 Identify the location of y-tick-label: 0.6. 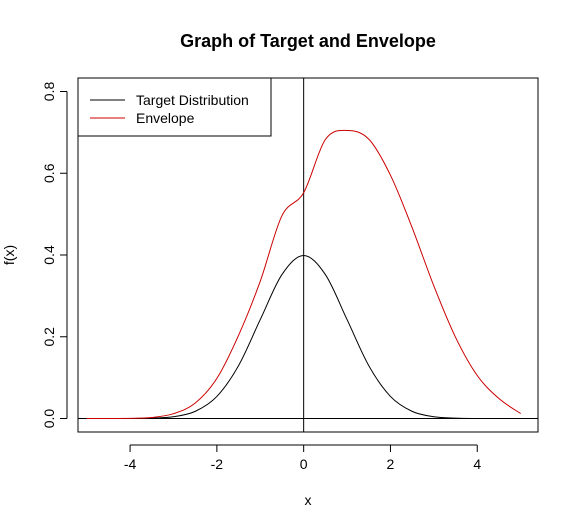
(49, 173).